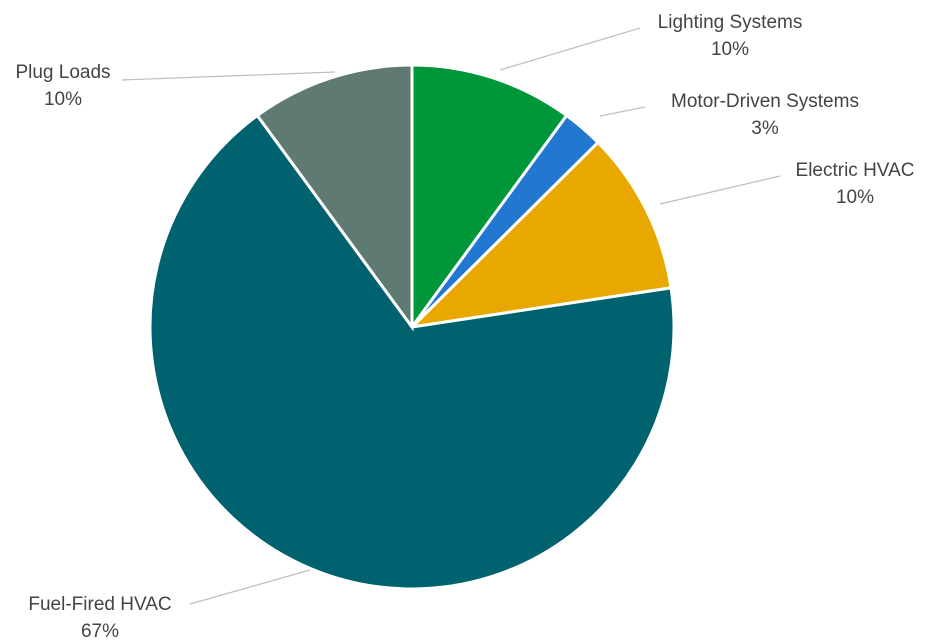 The height and width of the screenshot is (643, 932). Describe the element at coordinates (62, 72) in the screenshot. I see `slice-name-plug-loads: Plug Loads` at that location.